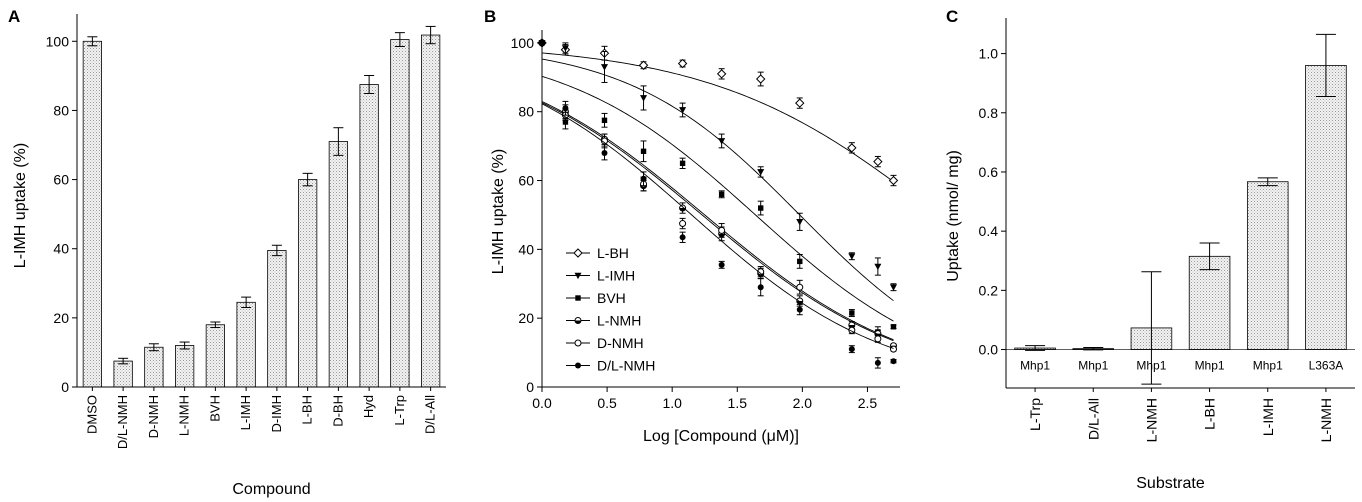 The image size is (1362, 502). Describe the element at coordinates (989, 231) in the screenshot. I see `y-tick-label: 0.4` at that location.